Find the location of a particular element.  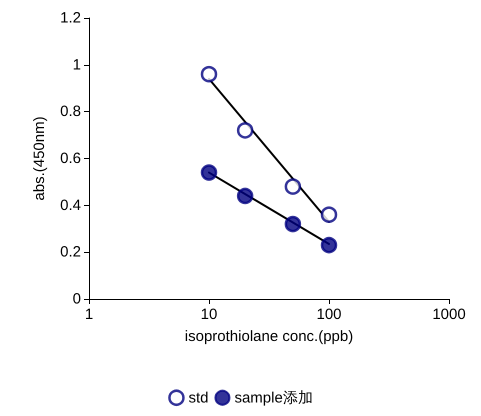

legend-label: std is located at coordinates (198, 397).